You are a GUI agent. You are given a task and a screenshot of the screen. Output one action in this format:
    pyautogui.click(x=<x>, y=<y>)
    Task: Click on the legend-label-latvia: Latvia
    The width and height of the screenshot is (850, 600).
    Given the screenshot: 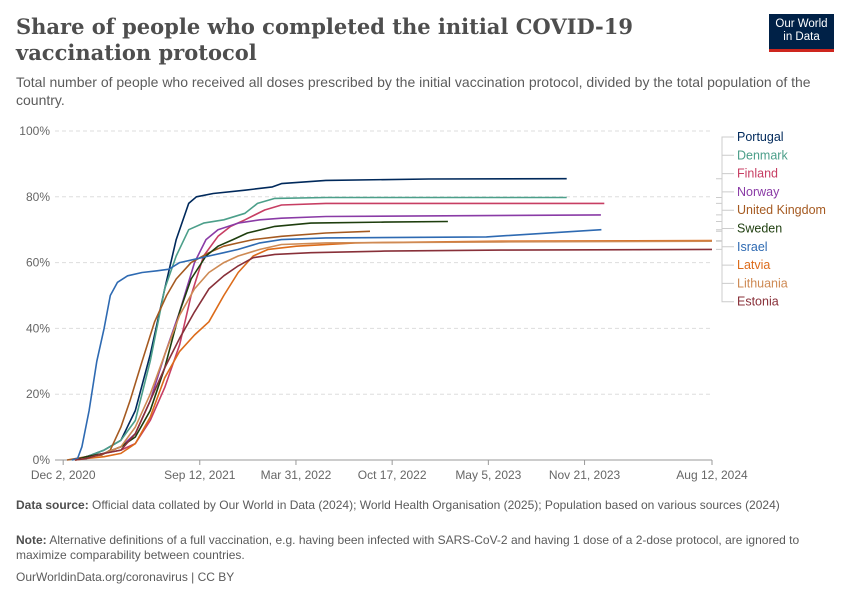 What is the action you would take?
    pyautogui.click(x=753, y=265)
    